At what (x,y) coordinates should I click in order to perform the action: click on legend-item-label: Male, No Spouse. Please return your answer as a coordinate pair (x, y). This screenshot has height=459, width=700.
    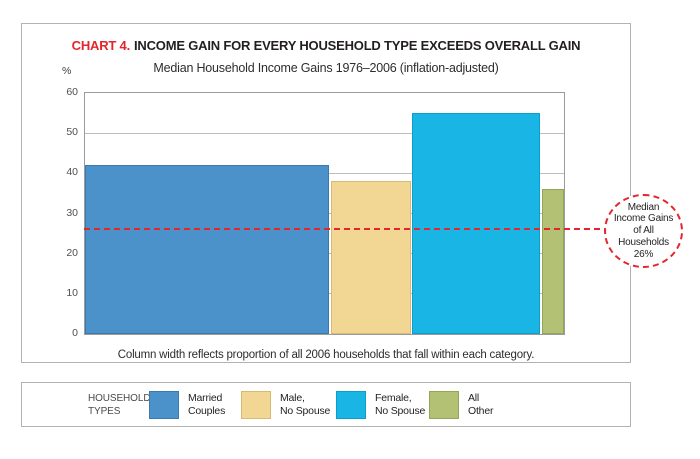
    Looking at the image, I should click on (305, 404).